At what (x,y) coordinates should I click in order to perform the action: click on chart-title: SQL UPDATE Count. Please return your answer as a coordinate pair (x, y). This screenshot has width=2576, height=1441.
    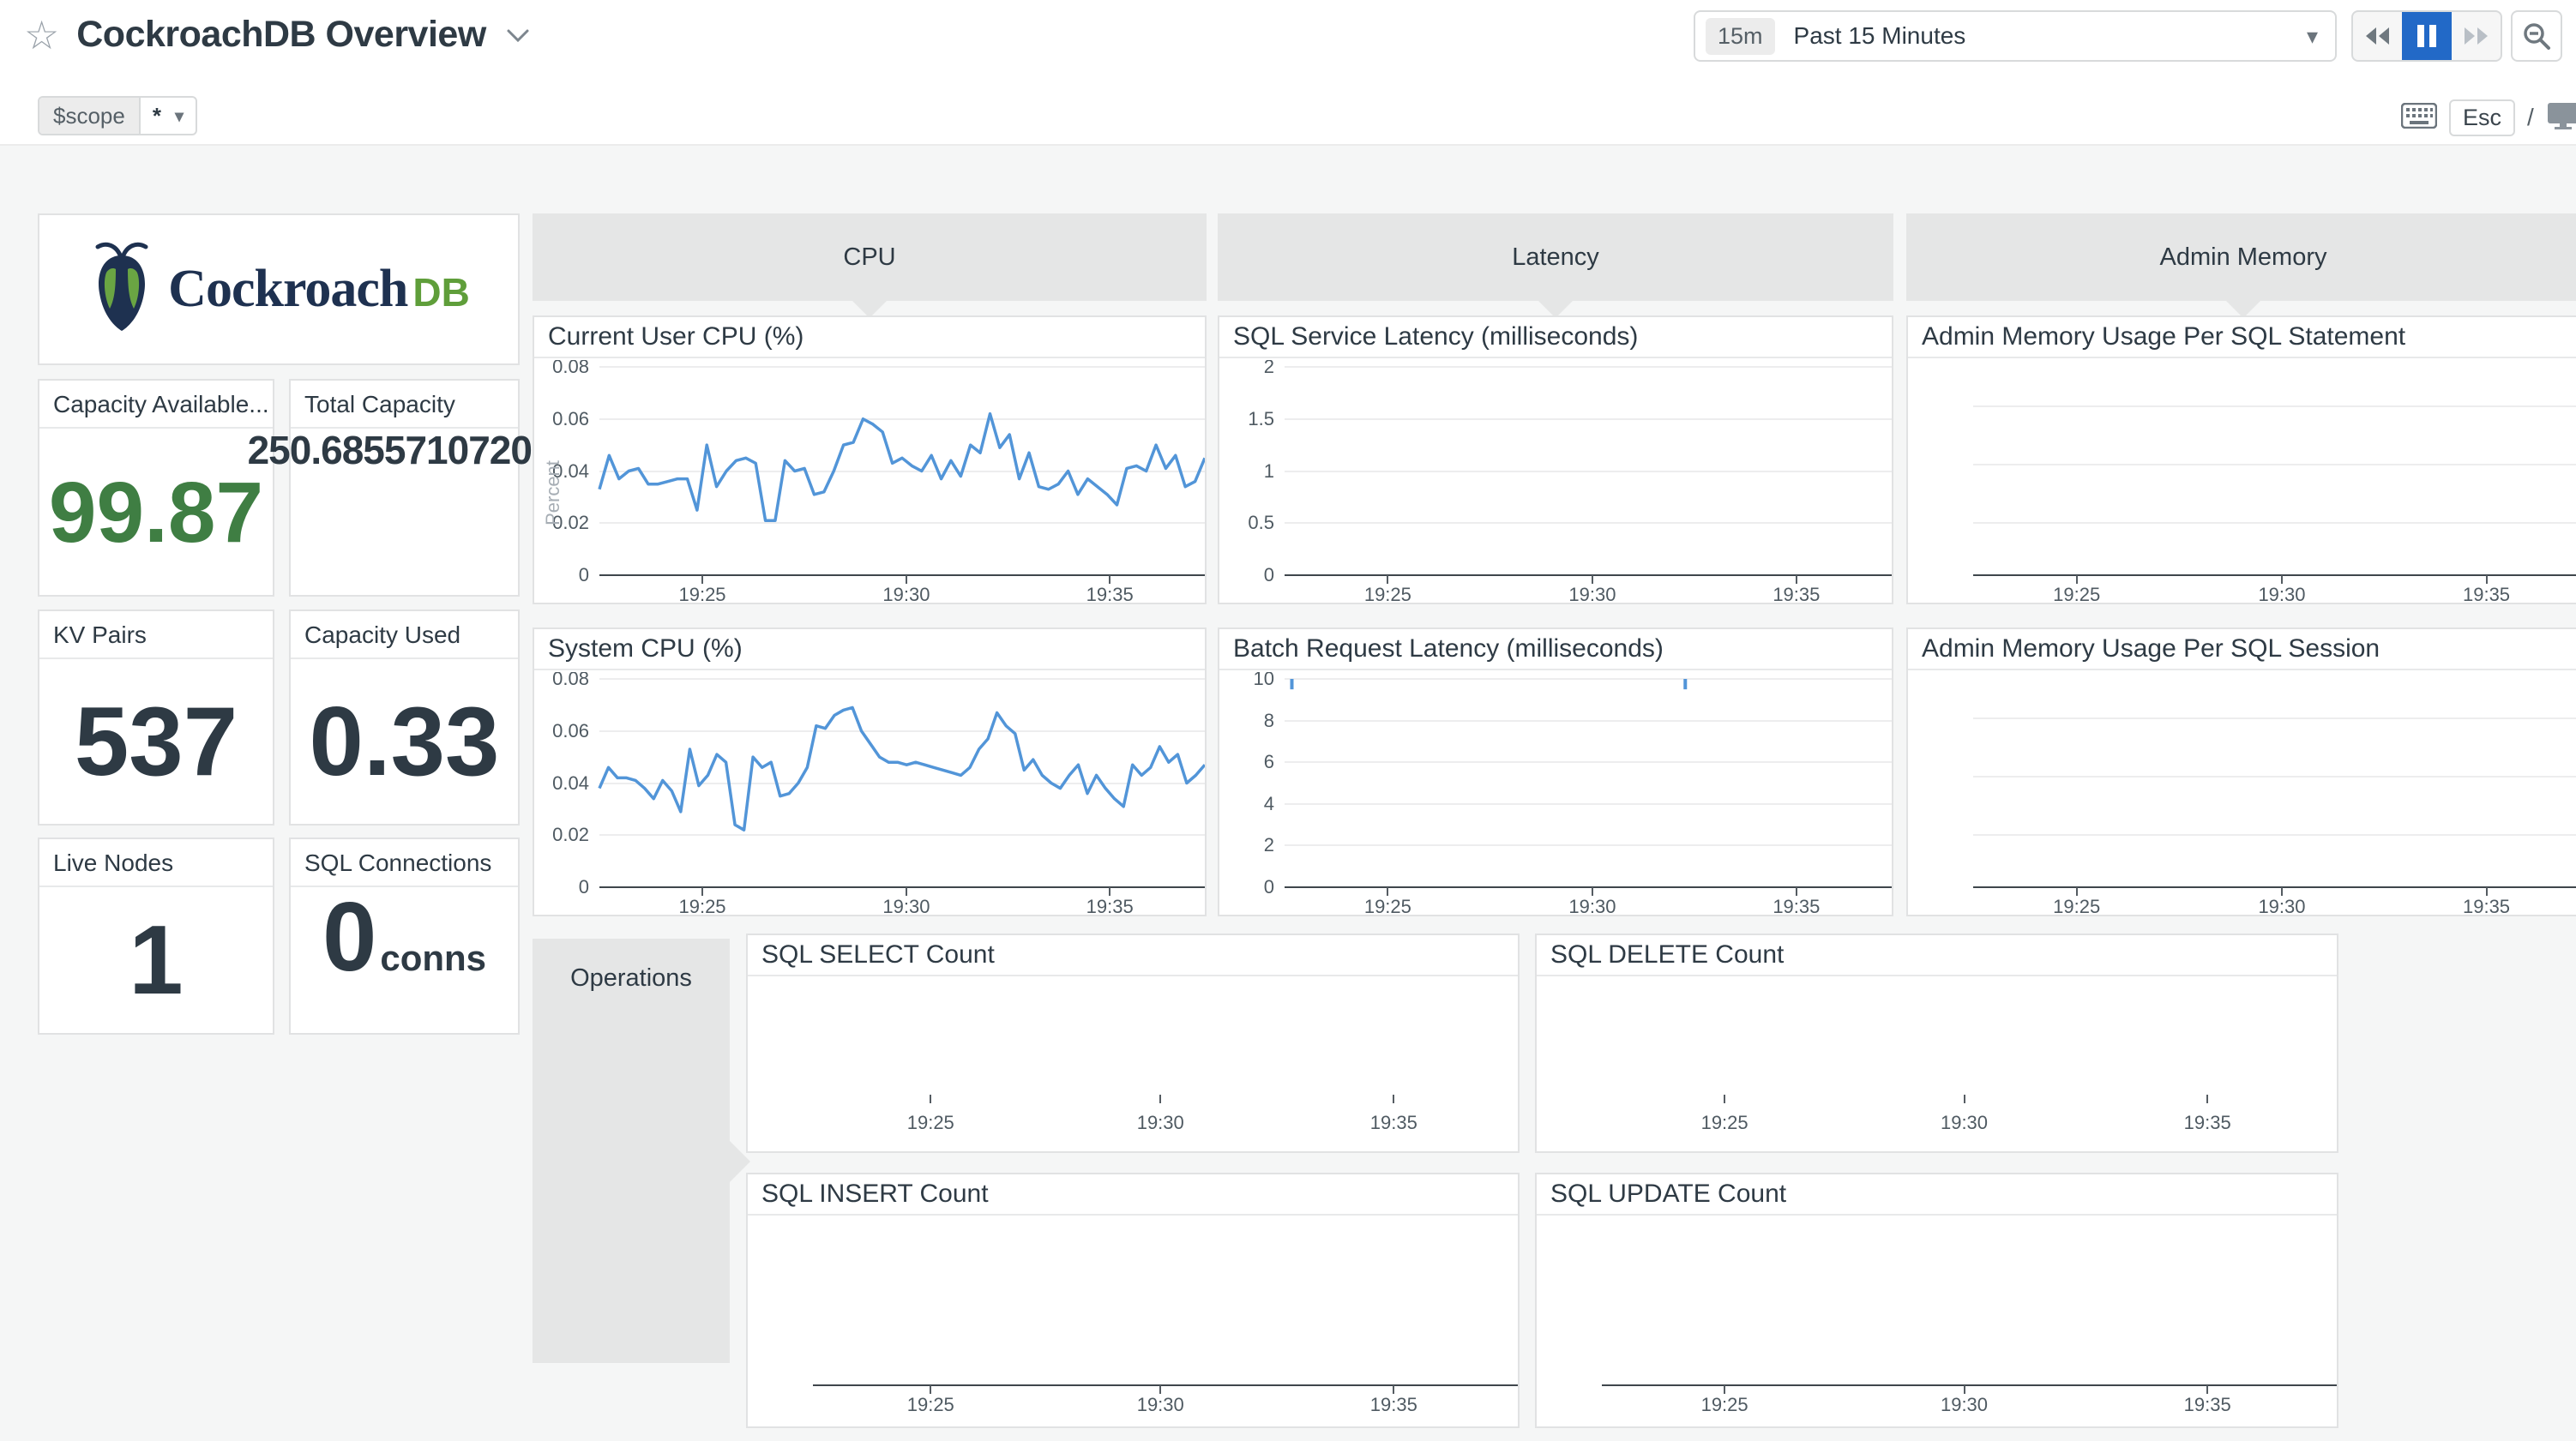
    Looking at the image, I should click on (1937, 1195).